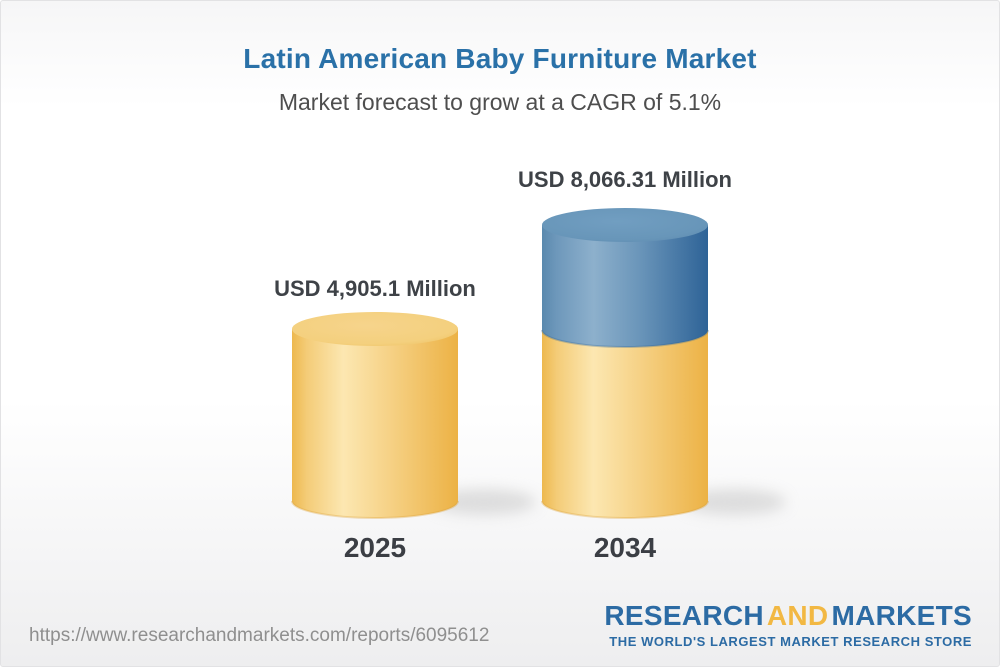 The image size is (1000, 667). Describe the element at coordinates (797, 615) in the screenshot. I see `brand-word-and: AND` at that location.